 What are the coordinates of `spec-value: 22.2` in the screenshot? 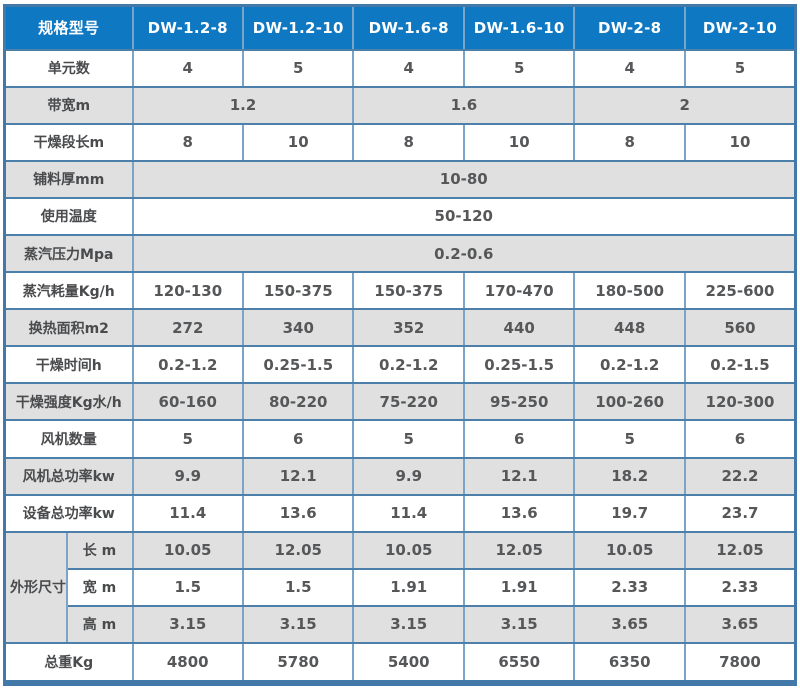 It's located at (740, 476).